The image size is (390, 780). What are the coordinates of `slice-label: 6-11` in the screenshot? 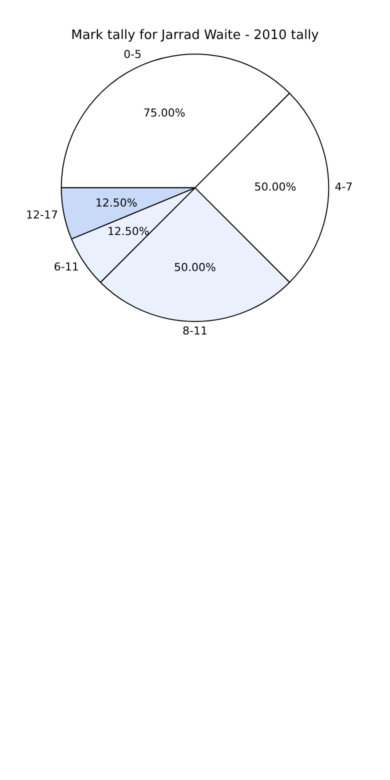 It's located at (66, 267).